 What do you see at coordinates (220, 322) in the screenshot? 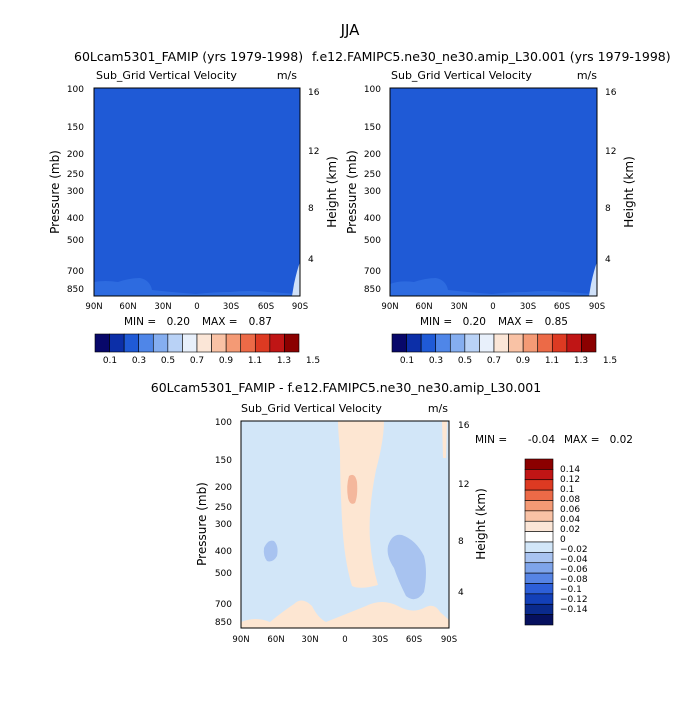
I see `panel-1-max-label: MAX =` at bounding box center [220, 322].